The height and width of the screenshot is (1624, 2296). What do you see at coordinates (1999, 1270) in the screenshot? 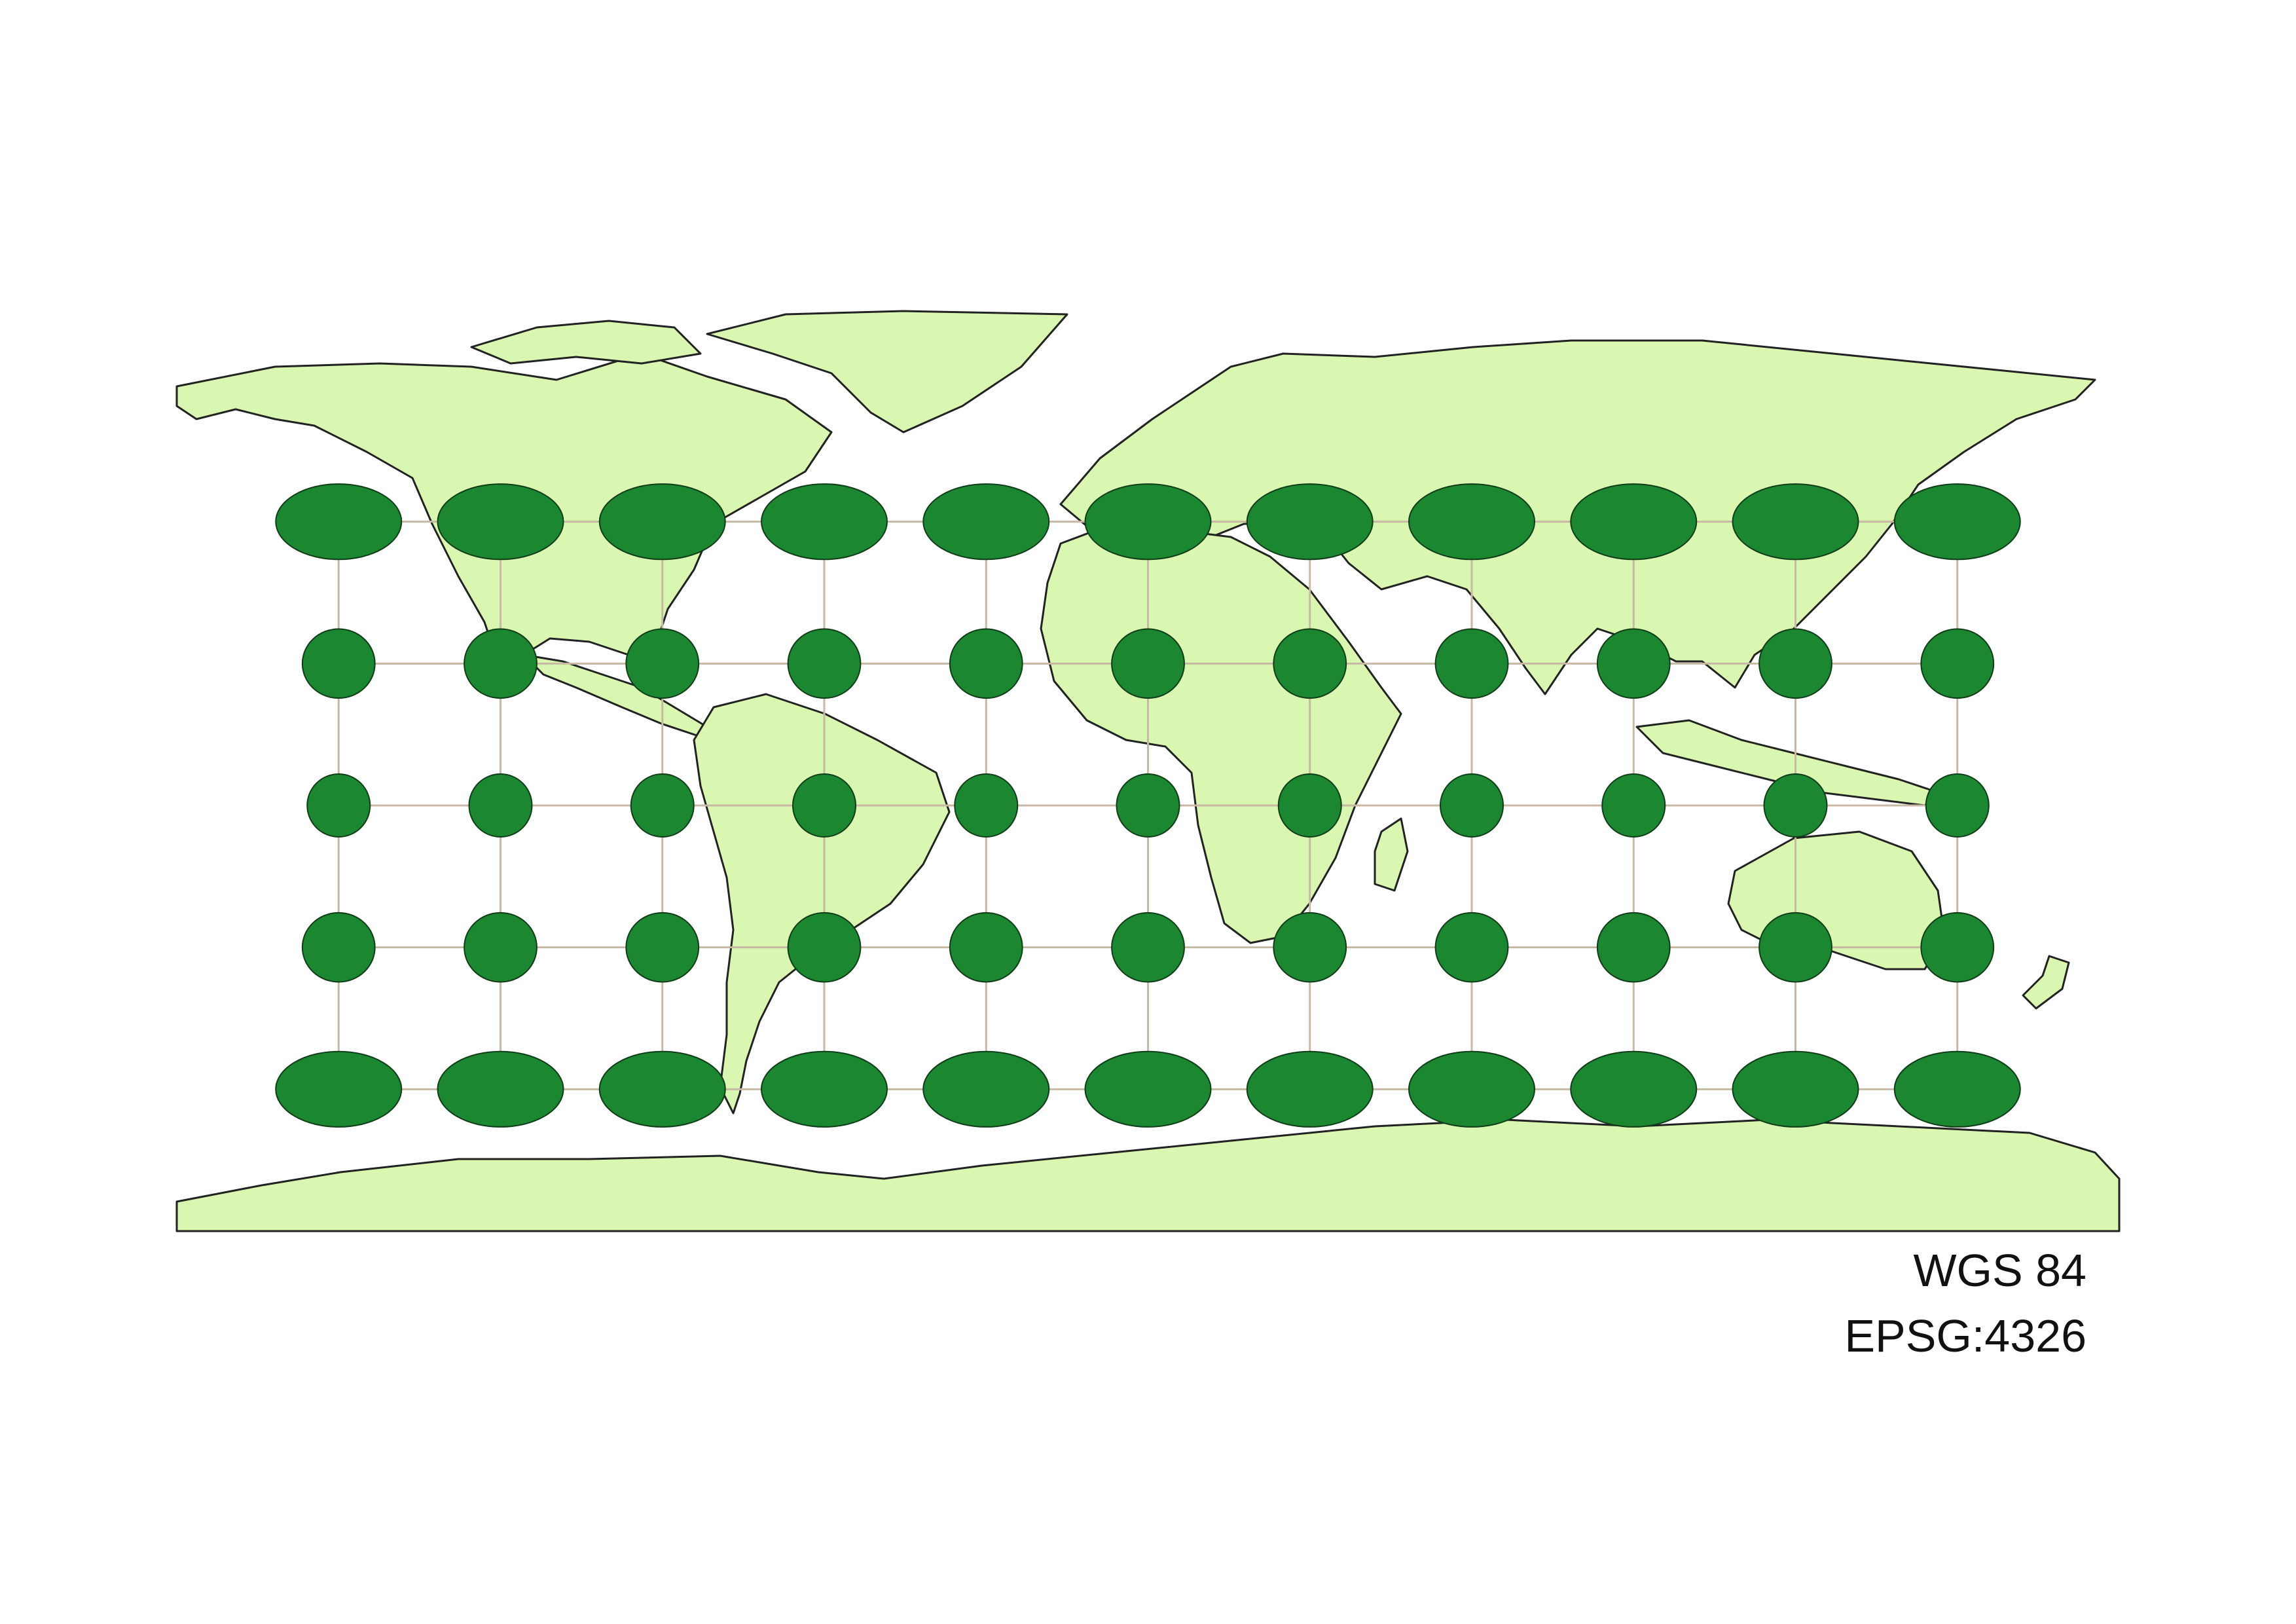
I see `crs-name-label: WGS 84` at bounding box center [1999, 1270].